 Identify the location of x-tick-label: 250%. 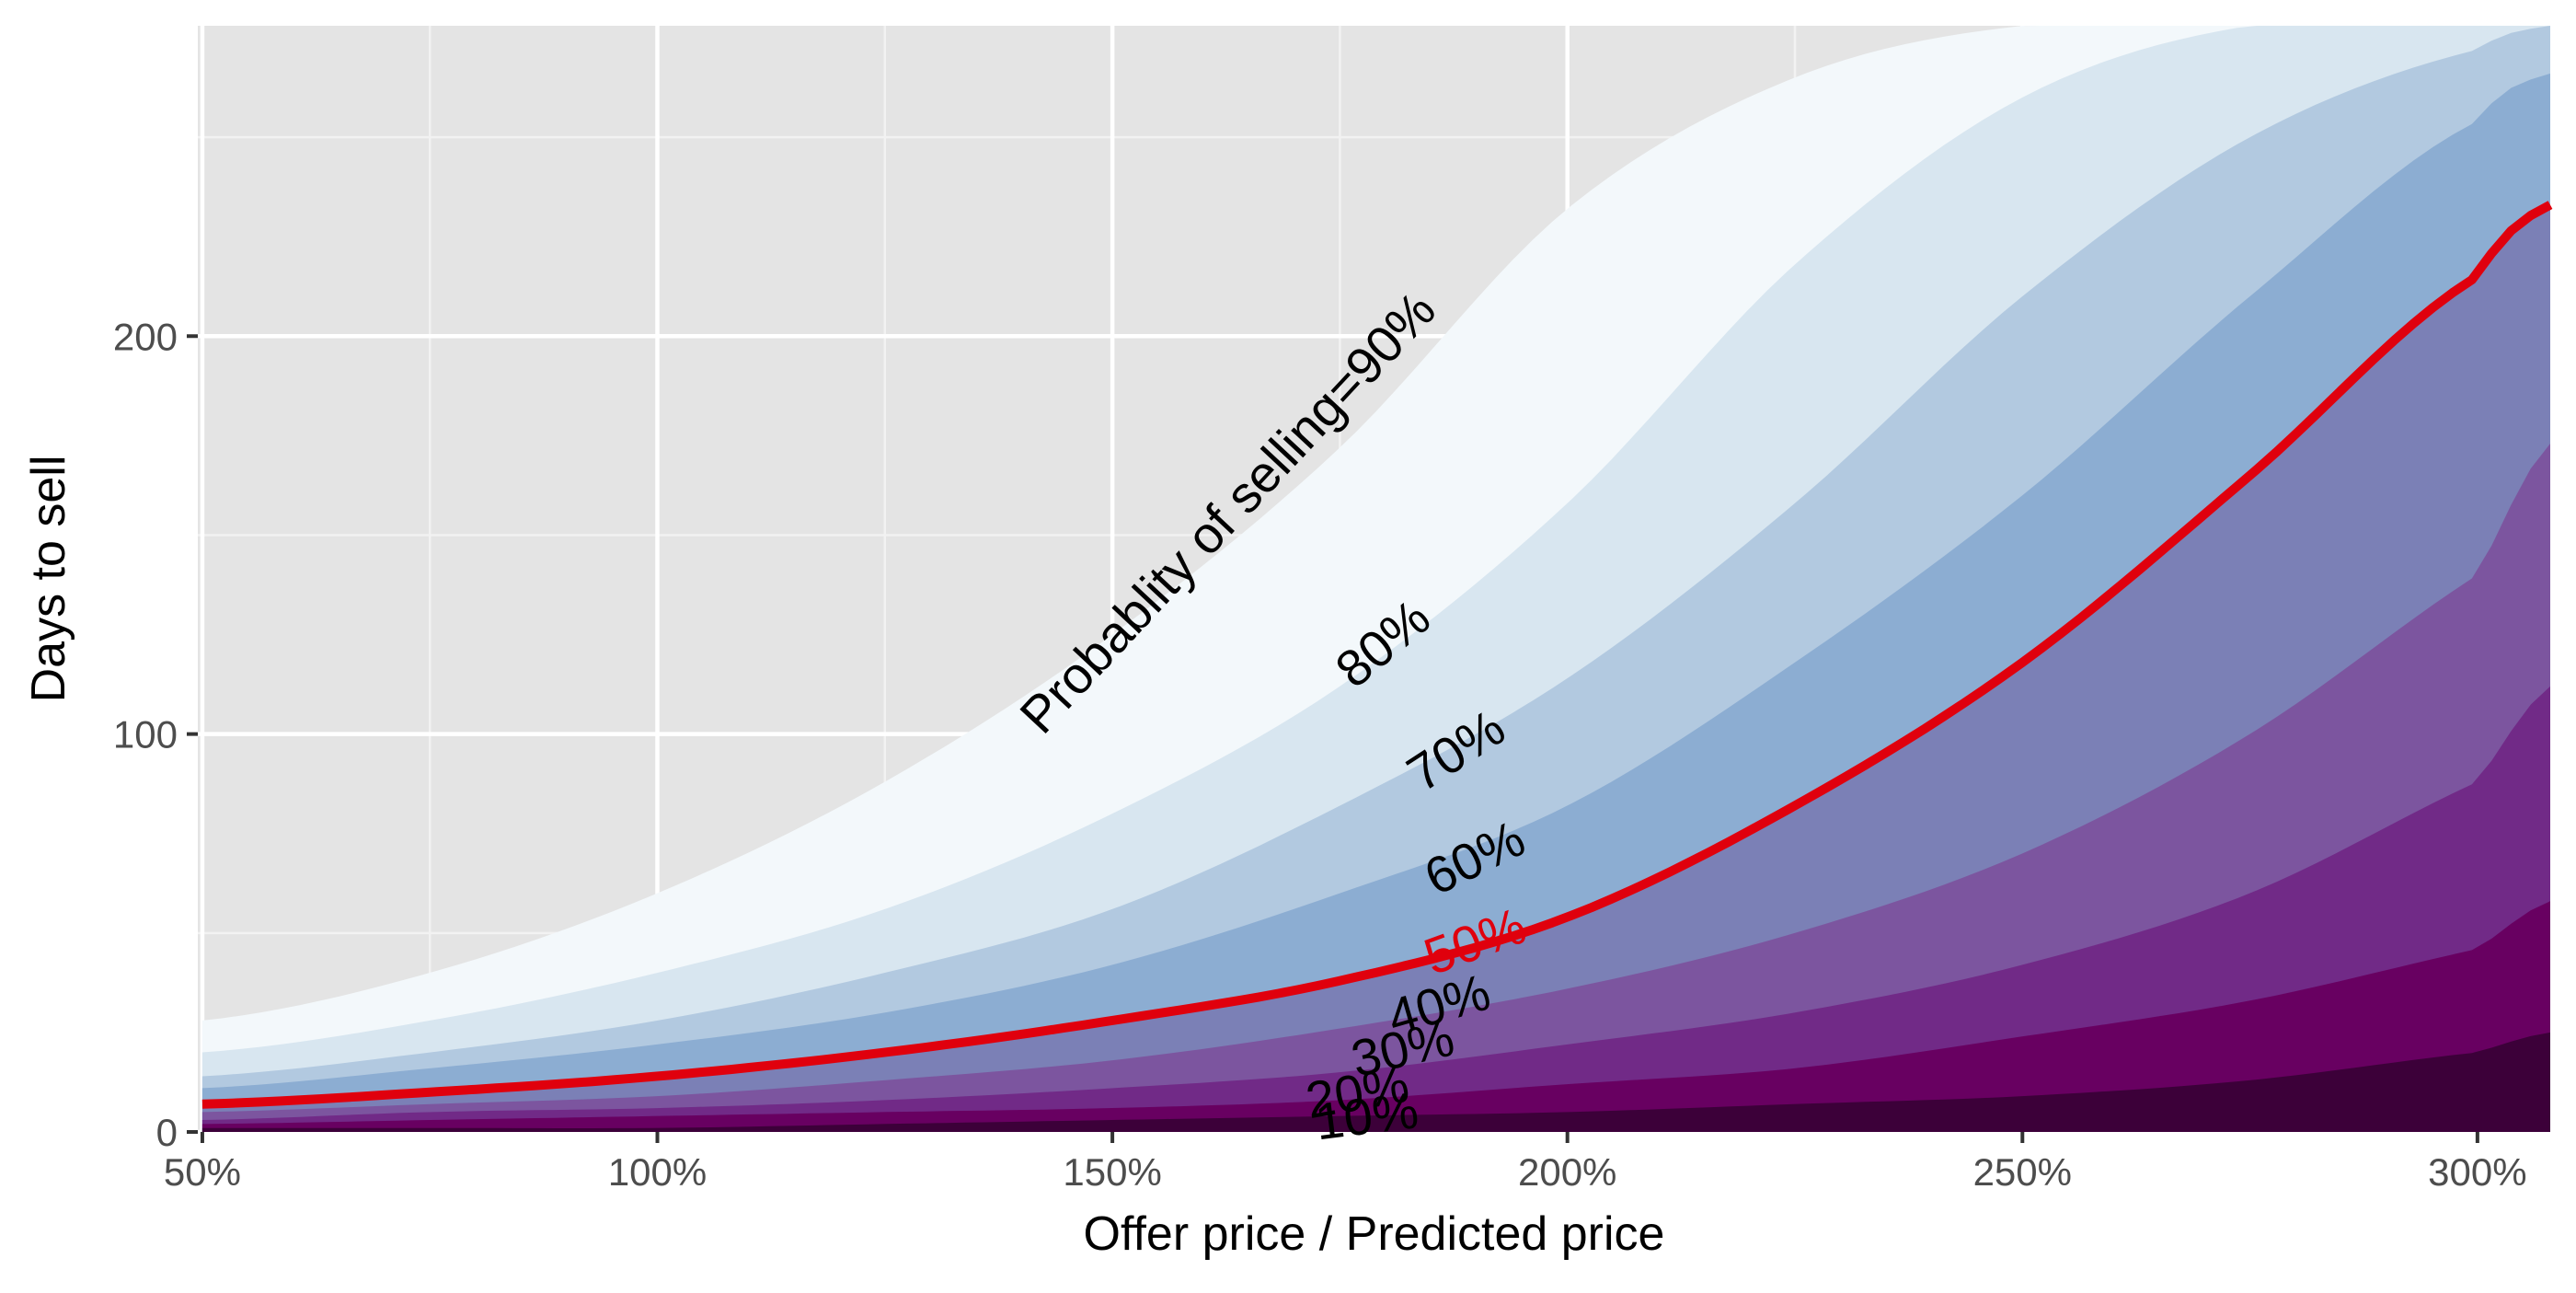
(2022, 1172).